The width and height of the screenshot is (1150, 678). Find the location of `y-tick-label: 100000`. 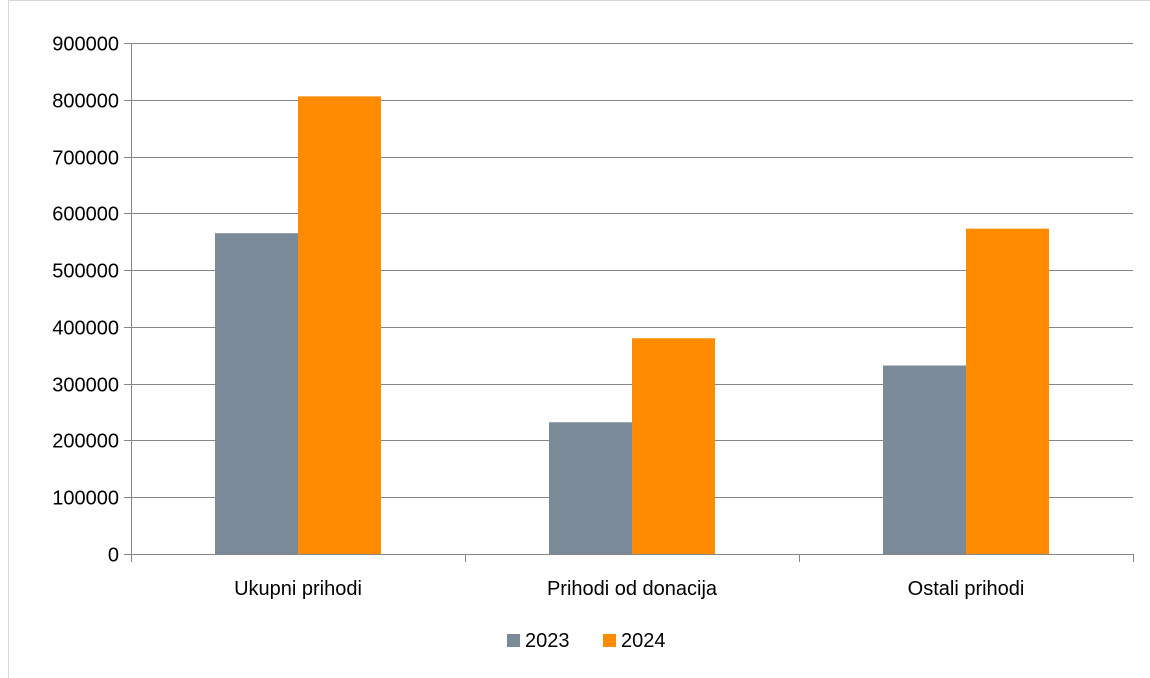

y-tick-label: 100000 is located at coordinates (85, 499).